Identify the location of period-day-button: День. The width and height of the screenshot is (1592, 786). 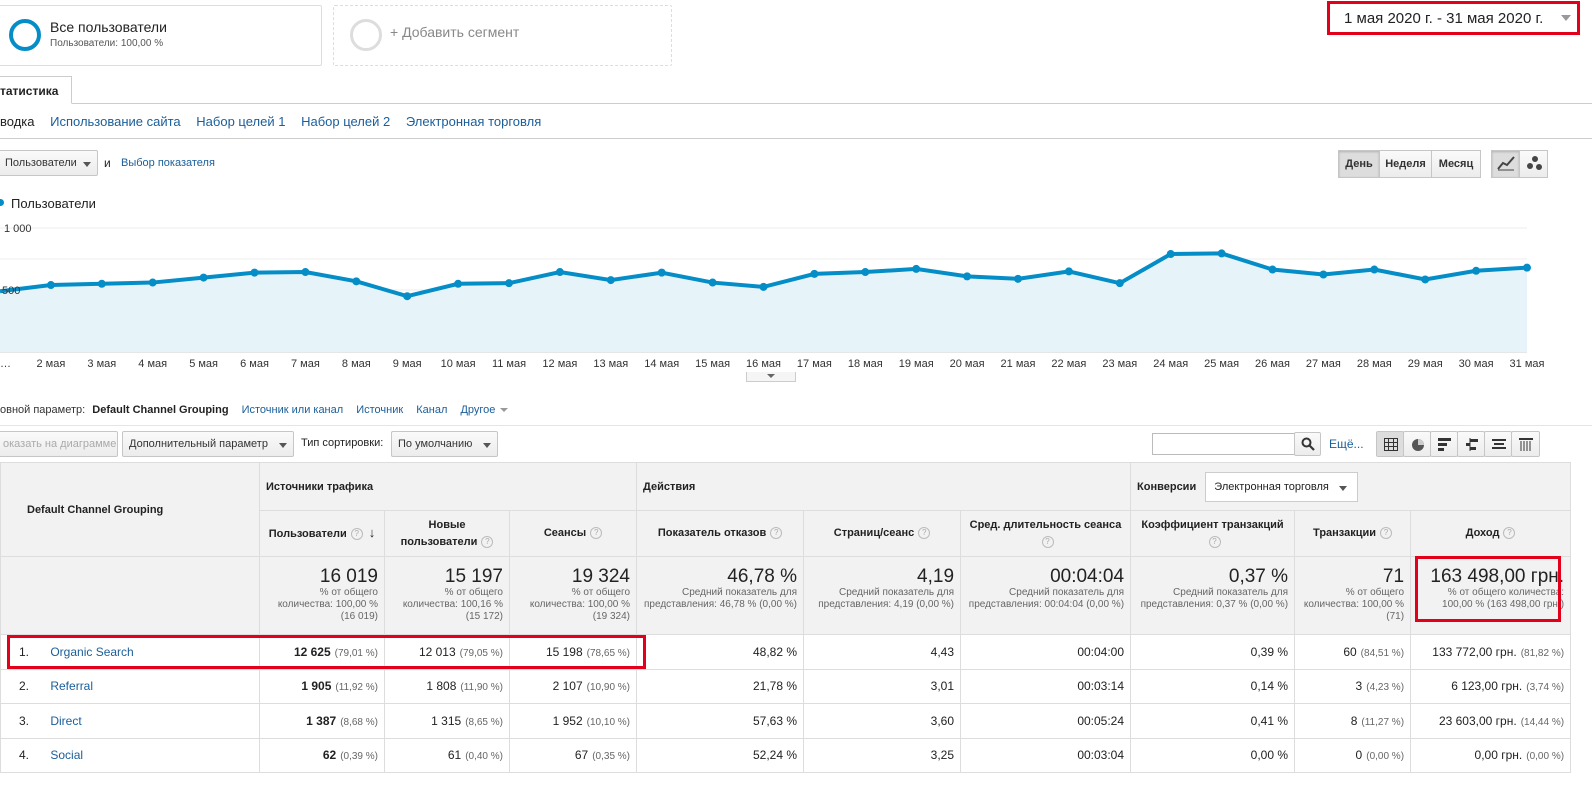
(1359, 164).